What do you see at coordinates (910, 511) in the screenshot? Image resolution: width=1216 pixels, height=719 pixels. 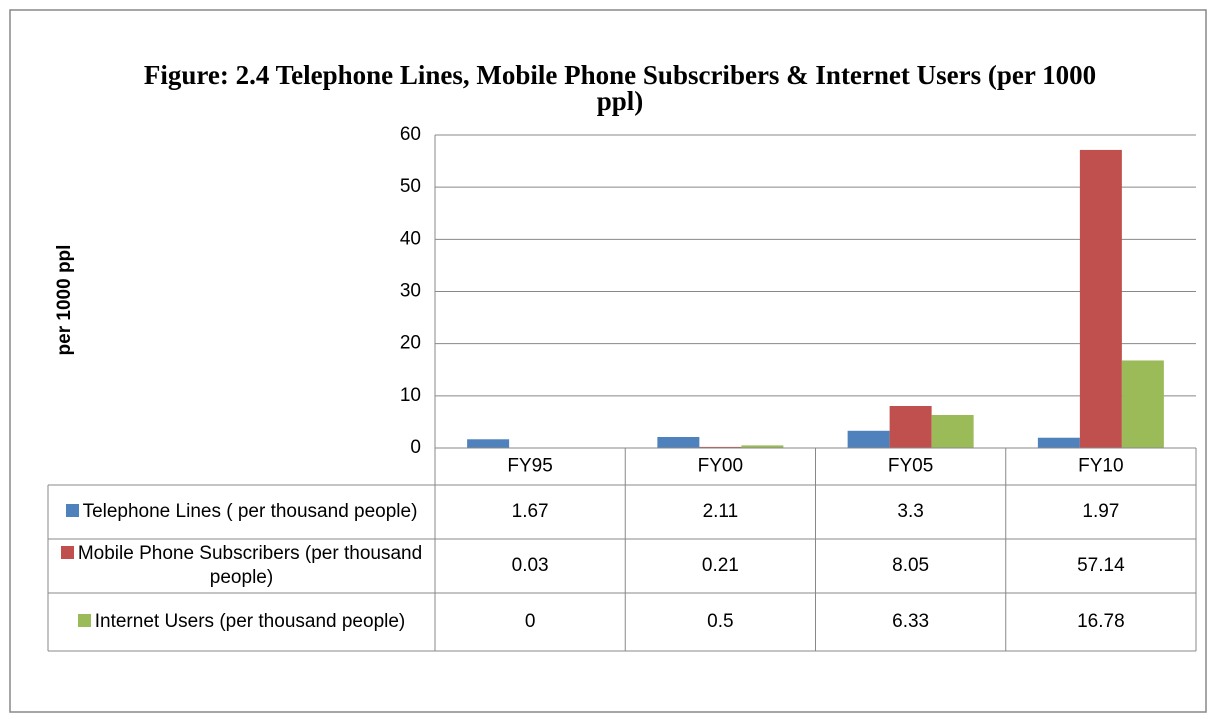 I see `table-value: 3.3` at bounding box center [910, 511].